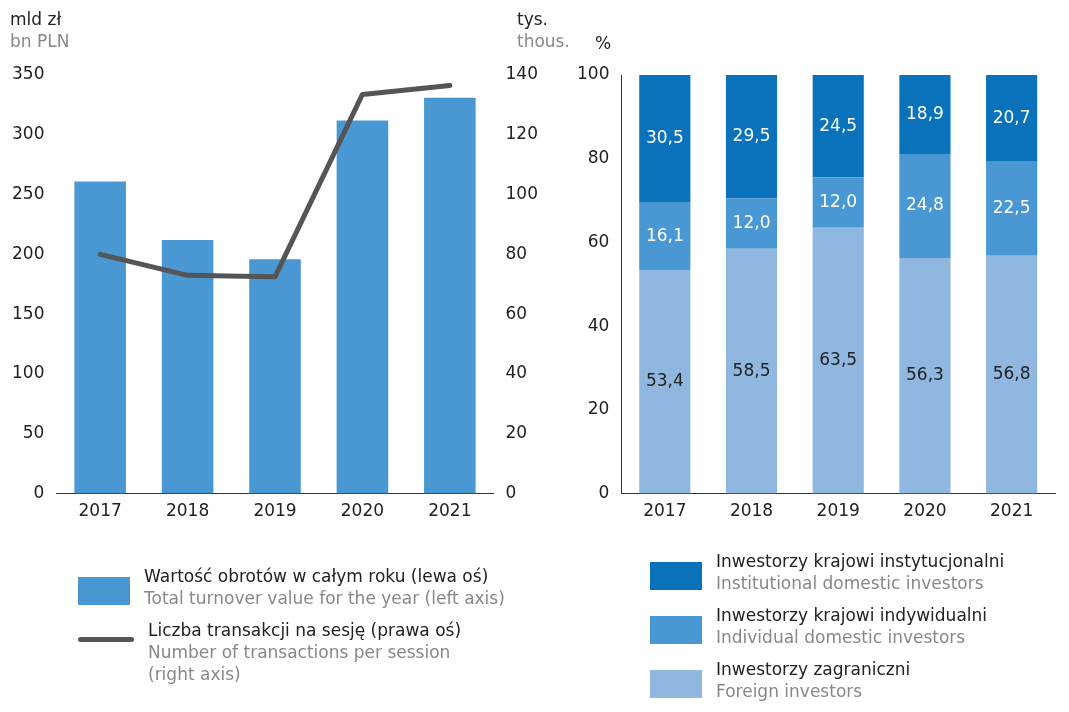 The width and height of the screenshot is (1069, 712). Describe the element at coordinates (598, 240) in the screenshot. I see `y-tick-label: 60` at that location.